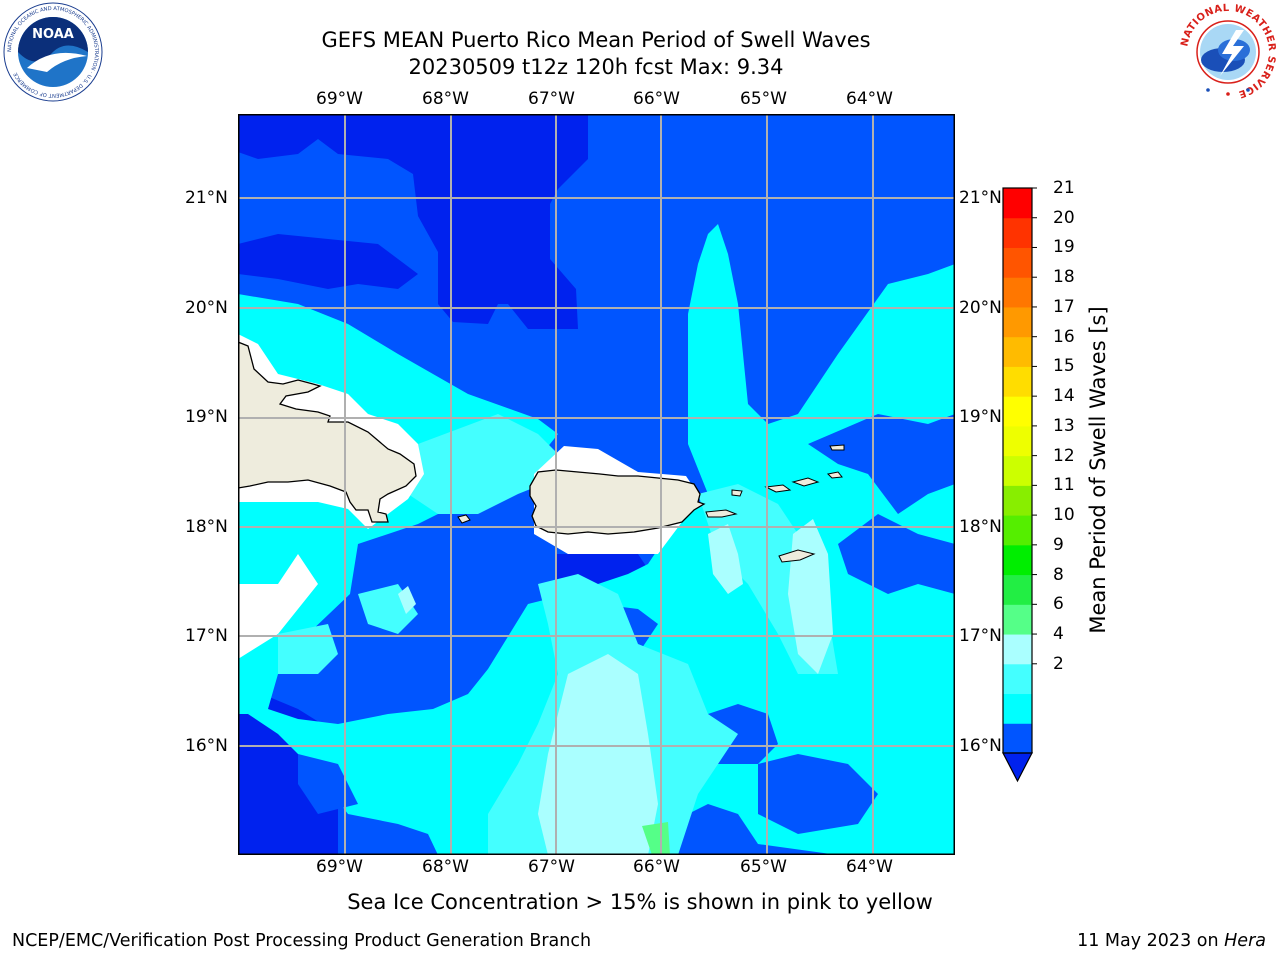 The width and height of the screenshot is (1280, 960). What do you see at coordinates (206, 527) in the screenshot?
I see `lat-label-left-18n: 18°N` at bounding box center [206, 527].